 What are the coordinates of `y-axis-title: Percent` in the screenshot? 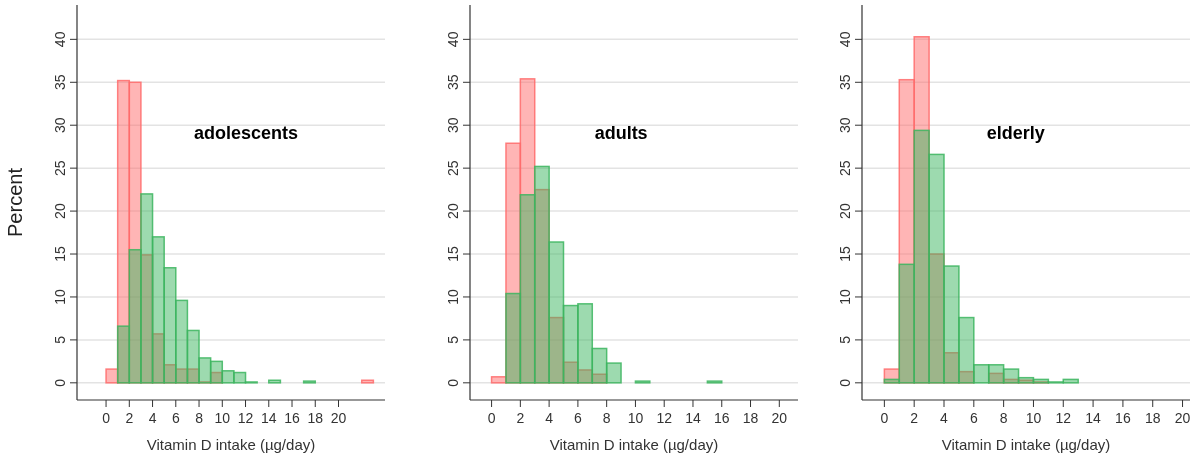 It's located at (15, 202).